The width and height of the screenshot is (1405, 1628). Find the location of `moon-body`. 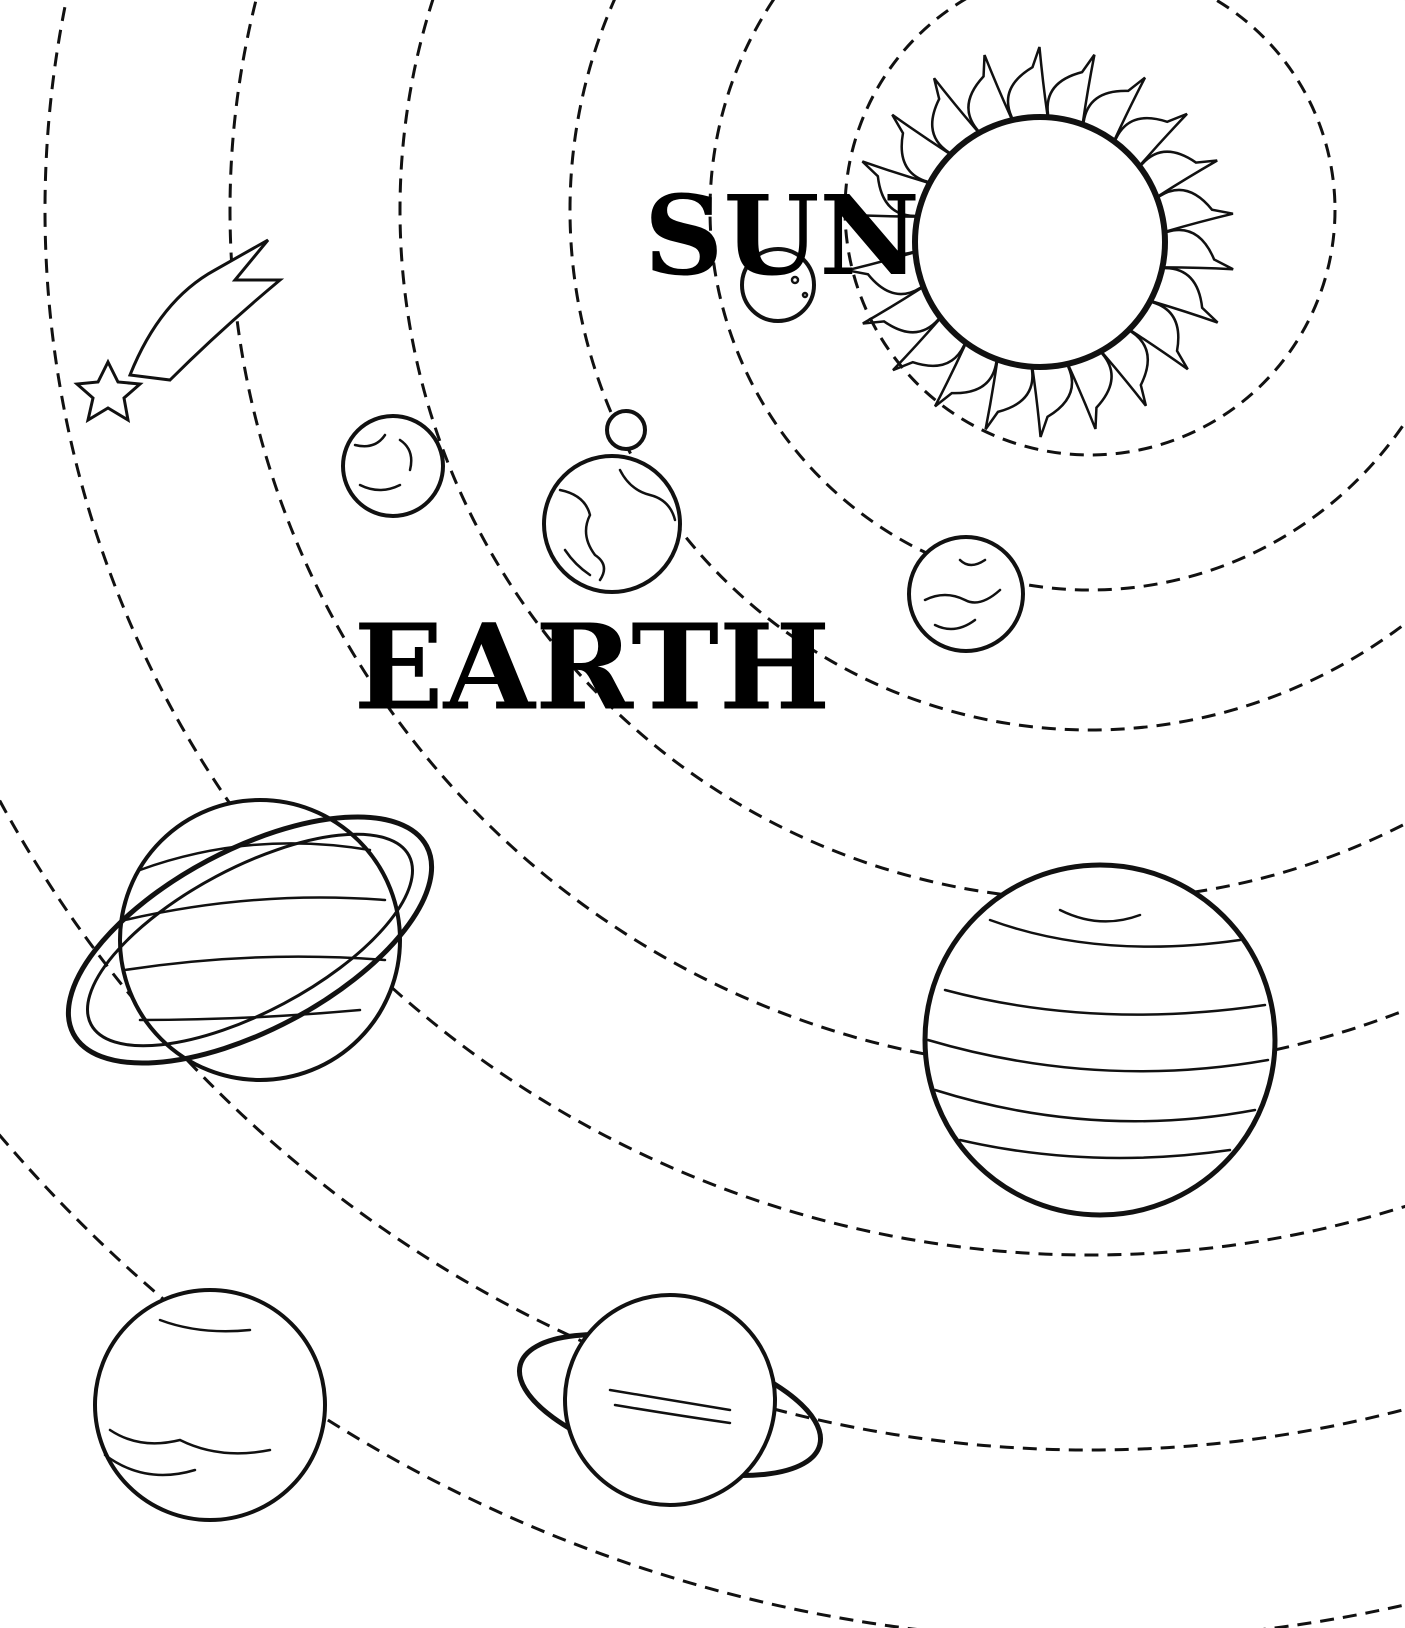

moon-body is located at coordinates (626, 430).